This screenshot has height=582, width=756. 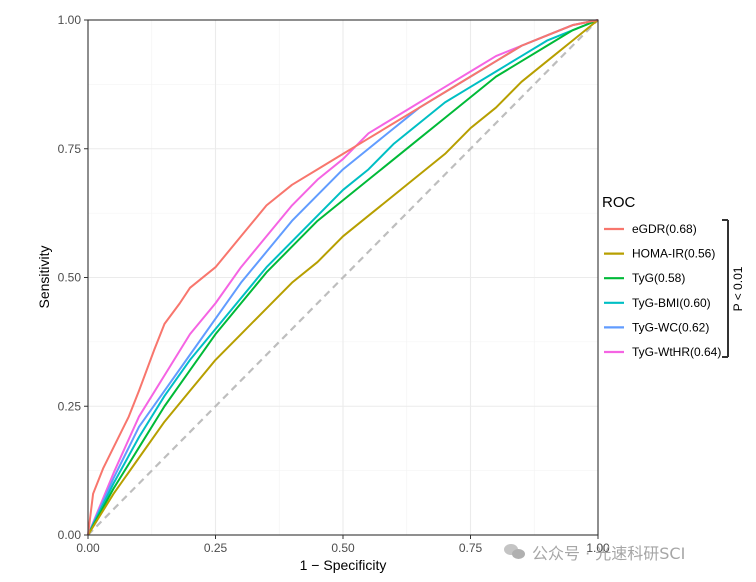 What do you see at coordinates (88, 548) in the screenshot?
I see `x-tick-label: 0.00` at bounding box center [88, 548].